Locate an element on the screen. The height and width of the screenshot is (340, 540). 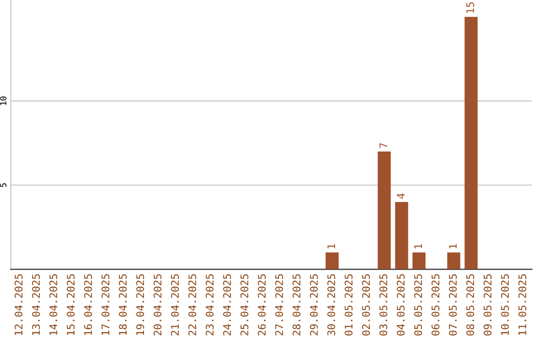
x-tick-label: 15.04.2025 is located at coordinates (70, 304).